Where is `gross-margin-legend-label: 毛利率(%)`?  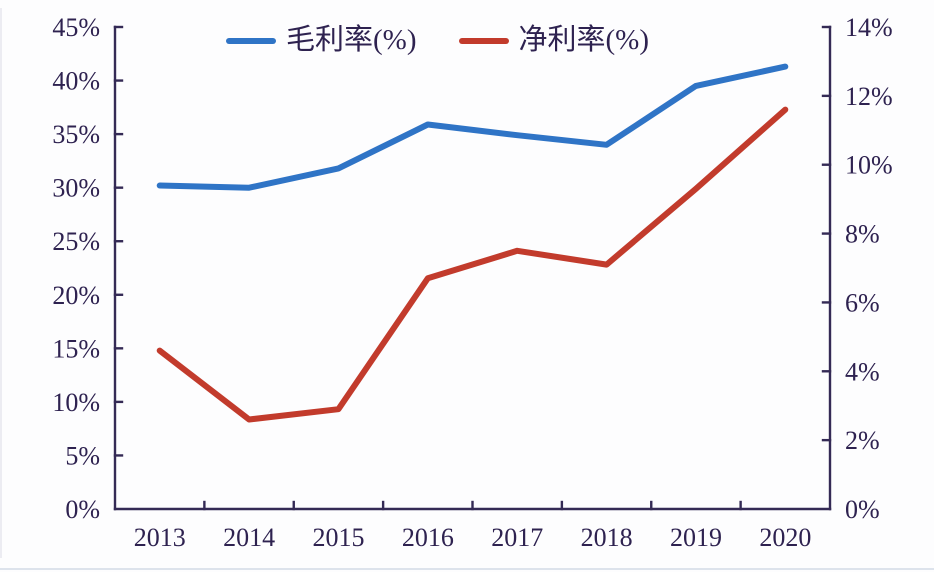
gross-margin-legend-label: 毛利率(%) is located at coordinates (351, 40).